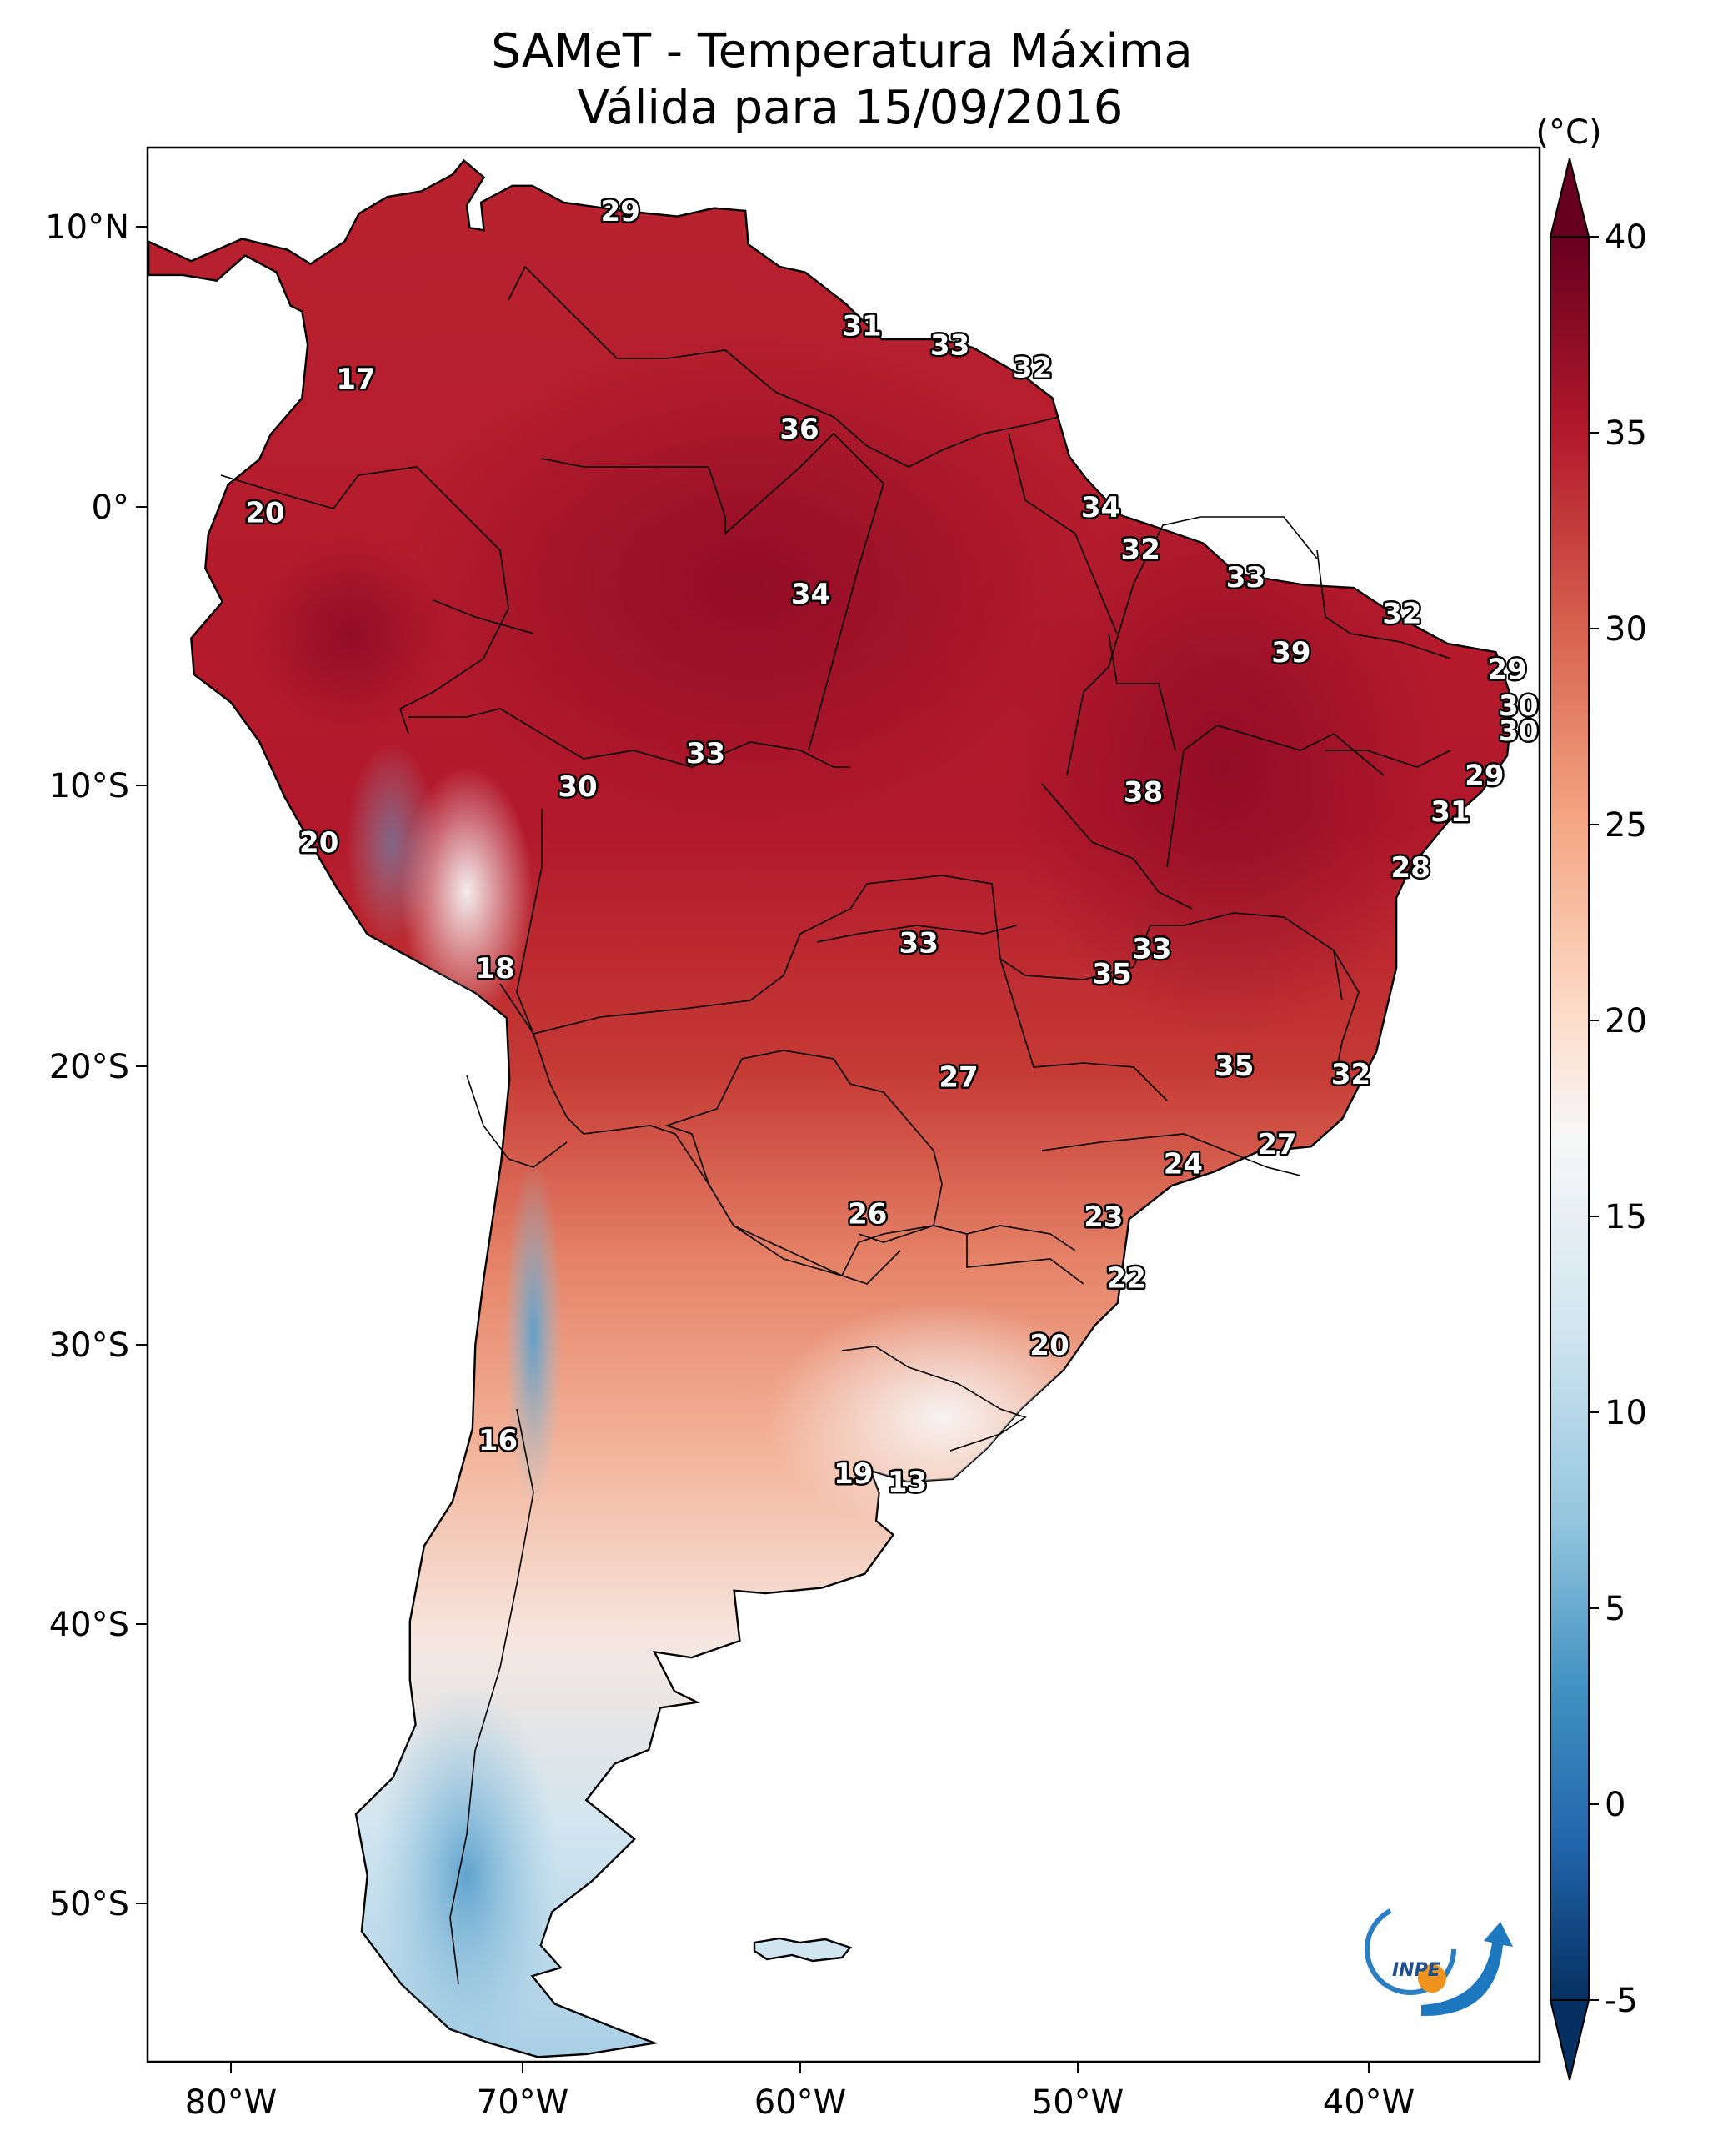 Image resolution: width=1723 pixels, height=2156 pixels. What do you see at coordinates (1291, 652) in the screenshot?
I see `station-value-12: 39` at bounding box center [1291, 652].